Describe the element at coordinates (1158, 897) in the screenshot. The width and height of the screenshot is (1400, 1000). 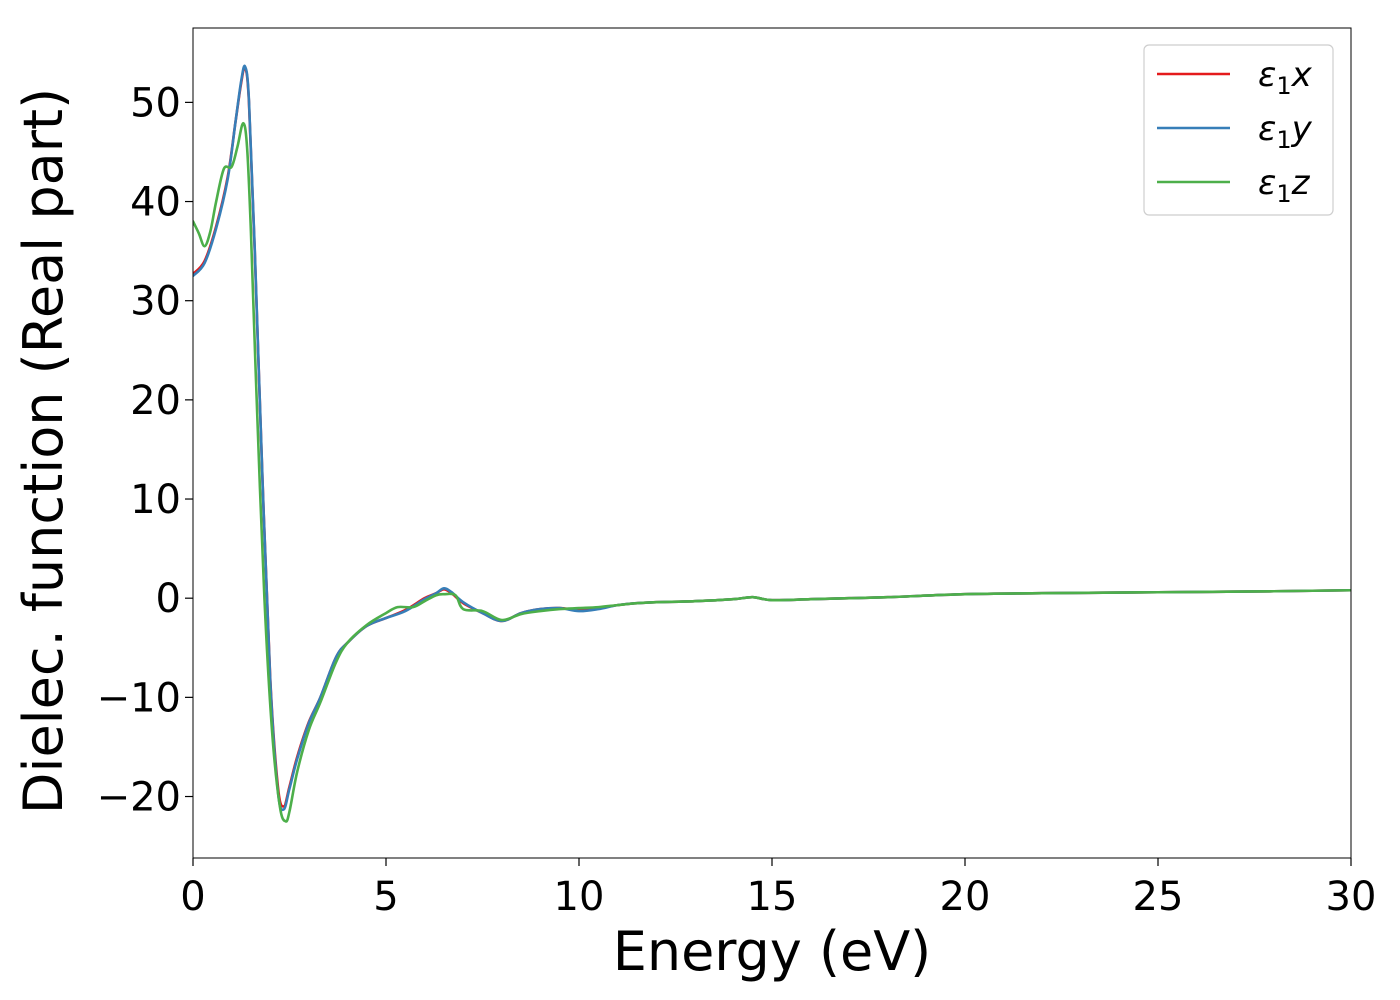
I see `x-tick-label: 25` at that location.